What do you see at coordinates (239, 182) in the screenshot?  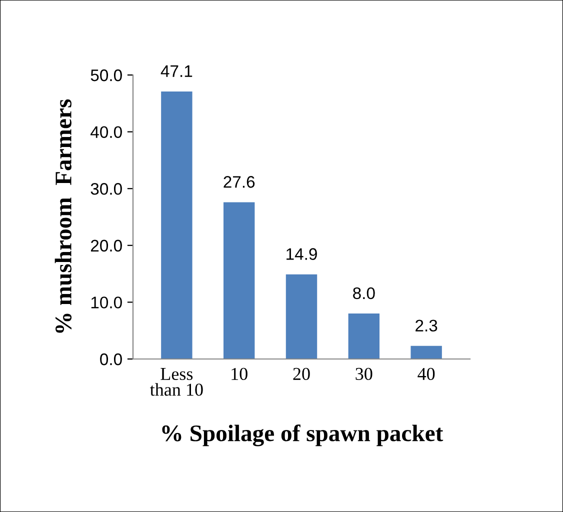 I see `data-label: 27.6` at bounding box center [239, 182].